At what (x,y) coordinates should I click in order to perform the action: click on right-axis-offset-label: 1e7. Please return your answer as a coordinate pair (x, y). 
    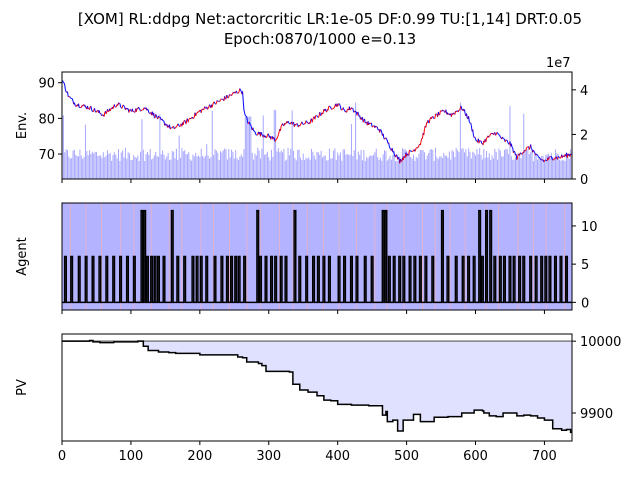
    Looking at the image, I should click on (558, 63).